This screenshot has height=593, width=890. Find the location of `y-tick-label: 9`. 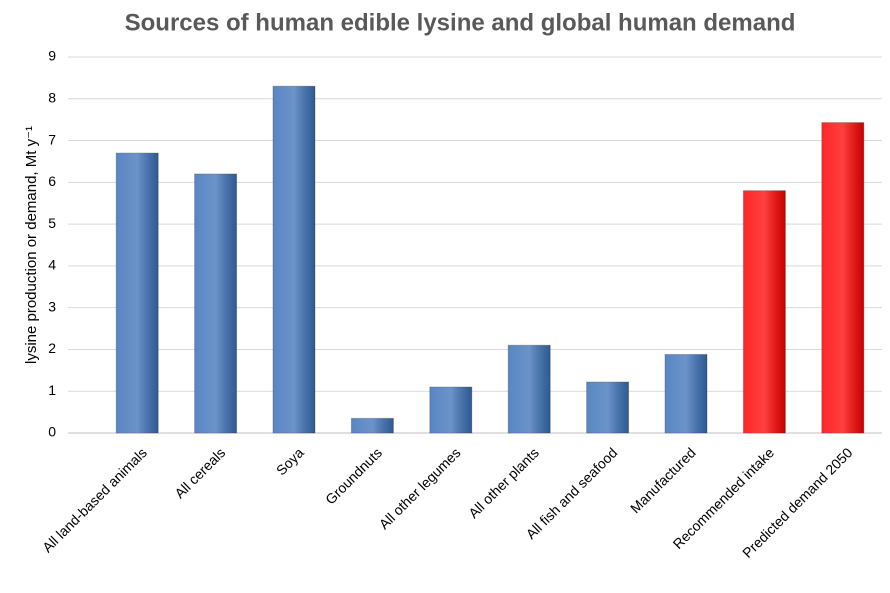

y-tick-label: 9 is located at coordinates (52, 56).